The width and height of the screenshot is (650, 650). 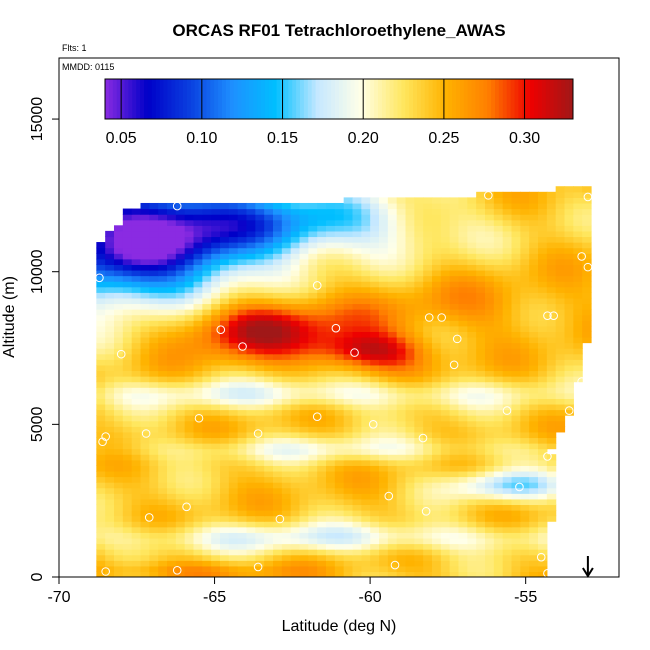 What do you see at coordinates (339, 99) in the screenshot?
I see `colorbar-frame` at bounding box center [339, 99].